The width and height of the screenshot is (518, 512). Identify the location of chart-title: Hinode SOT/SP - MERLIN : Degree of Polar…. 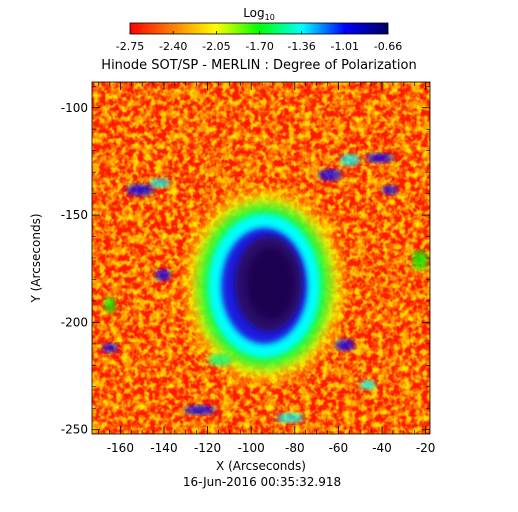
(258, 65).